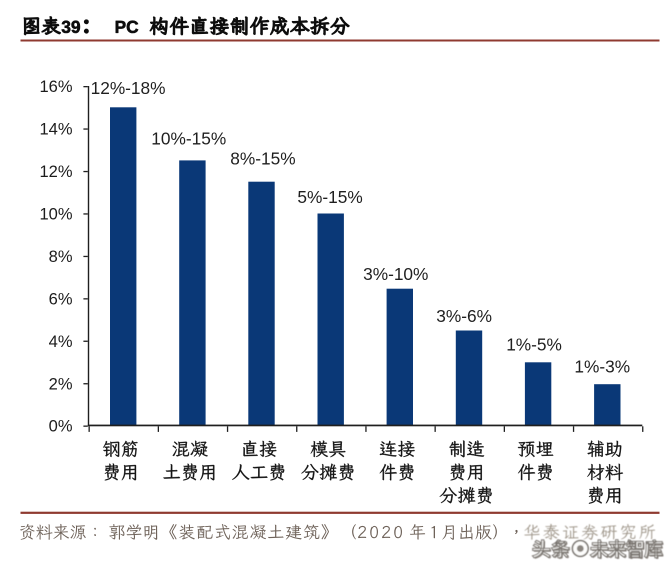  I want to click on svg-text: 10%-15%, so click(188, 139).